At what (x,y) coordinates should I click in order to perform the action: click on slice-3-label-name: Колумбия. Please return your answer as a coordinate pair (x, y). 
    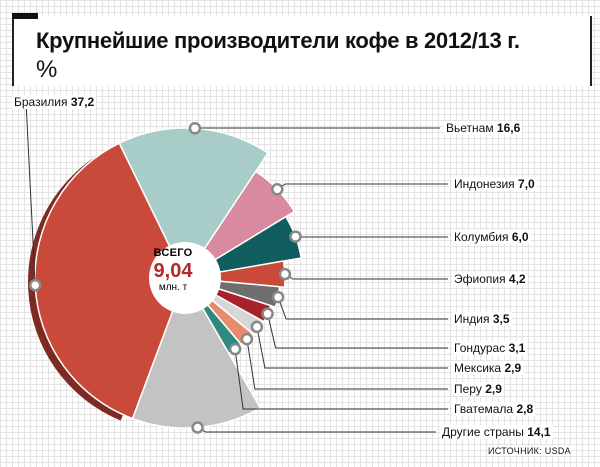
    Looking at the image, I should click on (481, 237).